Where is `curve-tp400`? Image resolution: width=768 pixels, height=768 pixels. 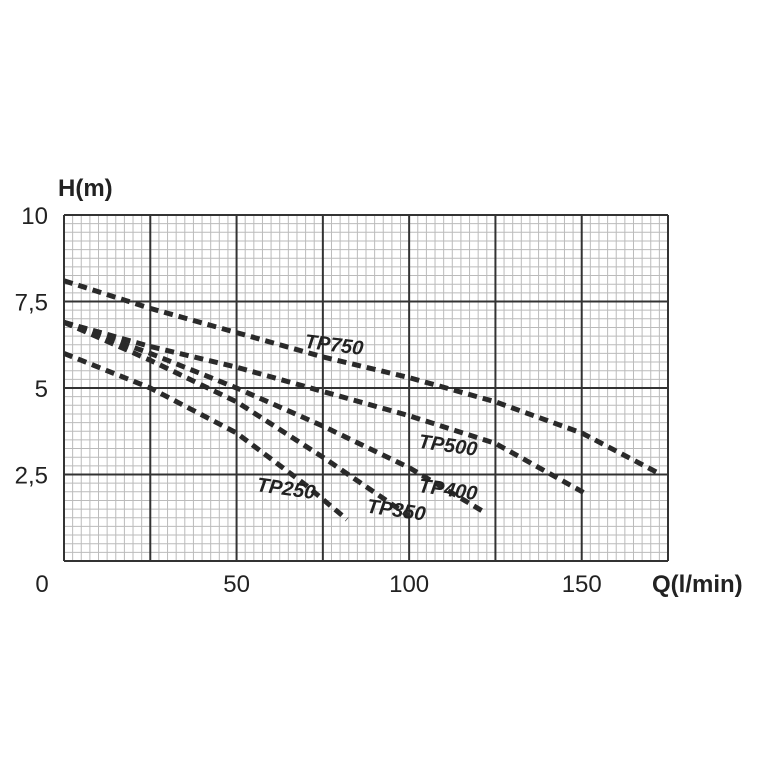
curve-tp400 is located at coordinates (275, 417).